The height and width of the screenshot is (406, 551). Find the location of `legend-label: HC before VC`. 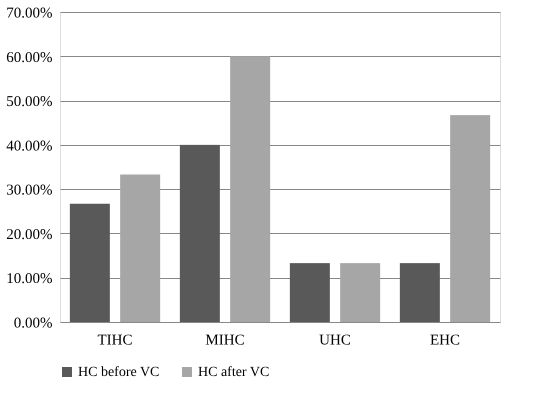

legend-label: HC before VC is located at coordinates (119, 372).